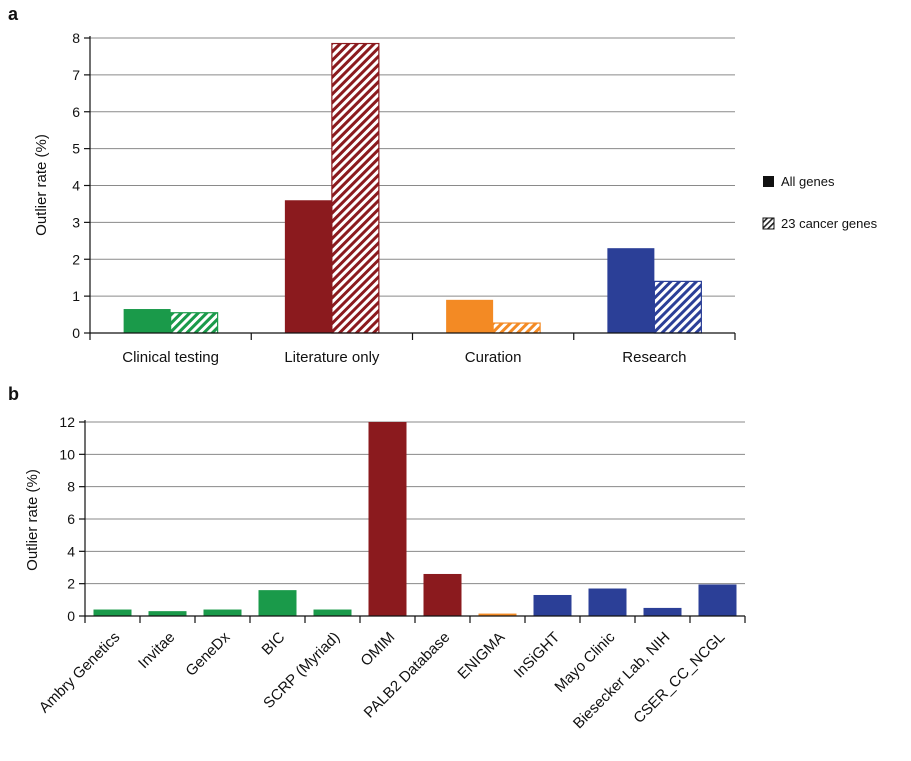  Describe the element at coordinates (79, 672) in the screenshot. I see `category-label-ambry-genetics: Ambry Genetics` at that location.